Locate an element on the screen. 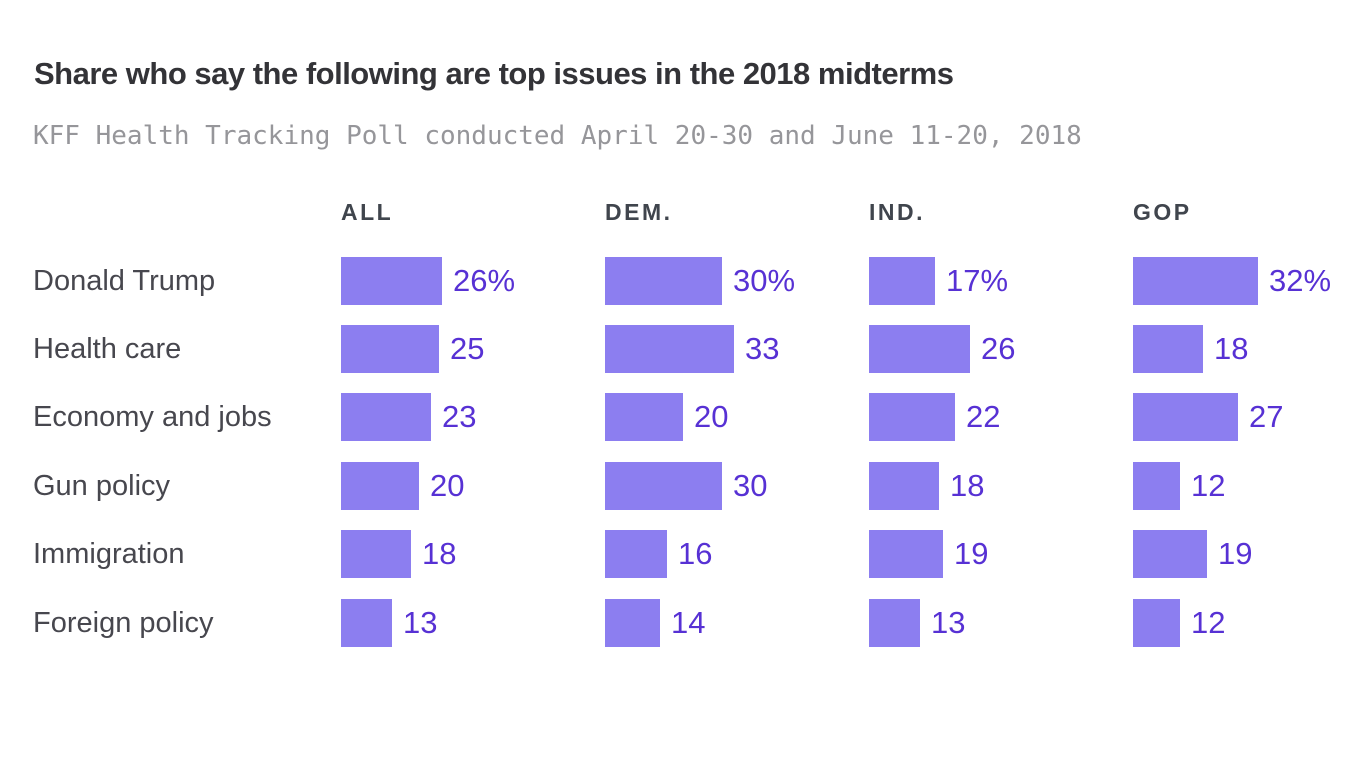 The image size is (1366, 768). value-dem-foreign-policy: 14 is located at coordinates (688, 622).